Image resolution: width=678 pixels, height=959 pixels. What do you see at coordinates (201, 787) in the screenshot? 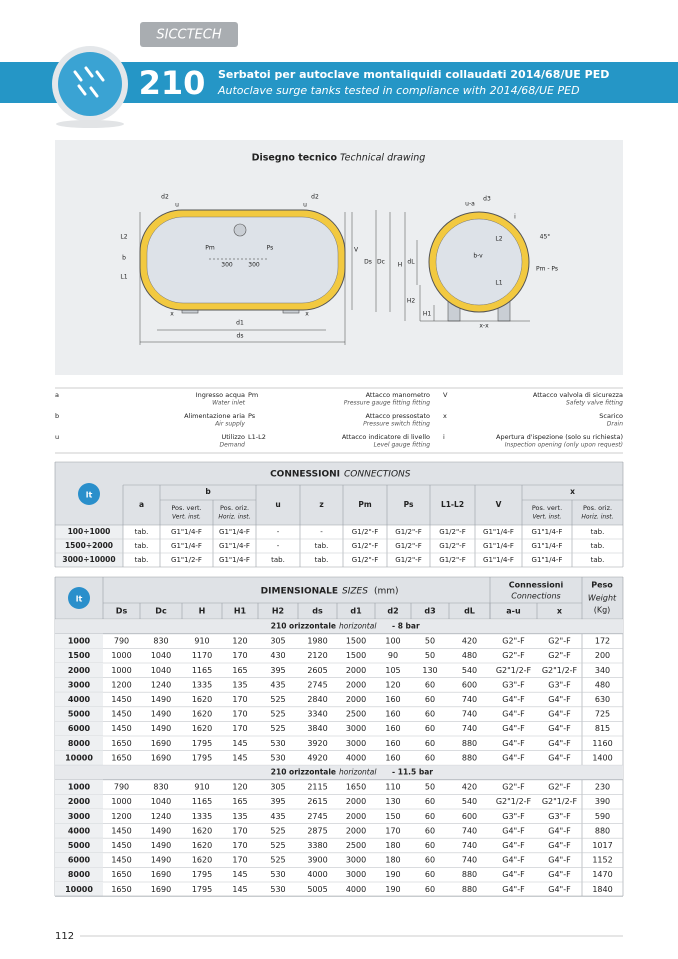
I see `cell: 910` at bounding box center [201, 787].